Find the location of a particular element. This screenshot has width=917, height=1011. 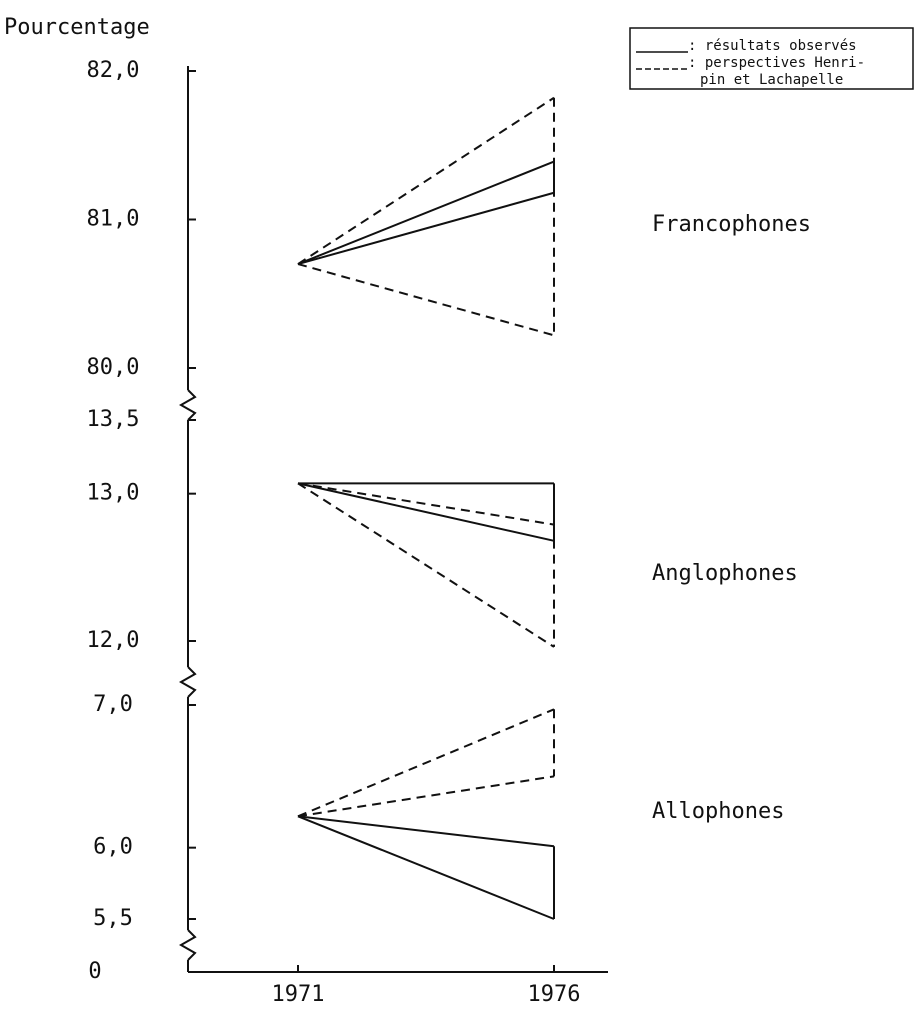

group-label: Anglophones is located at coordinates (725, 573).